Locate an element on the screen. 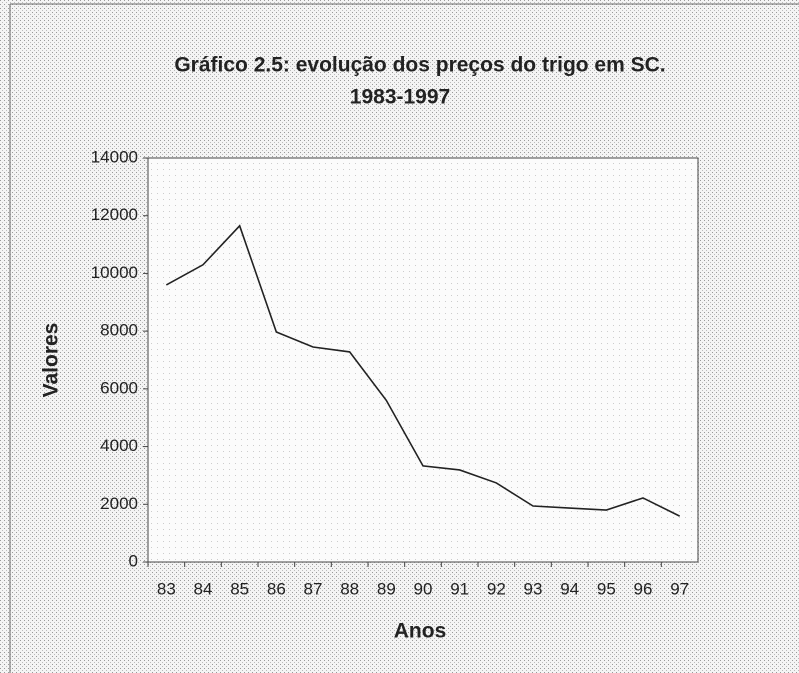  x-tick-label: 89 is located at coordinates (386, 588).